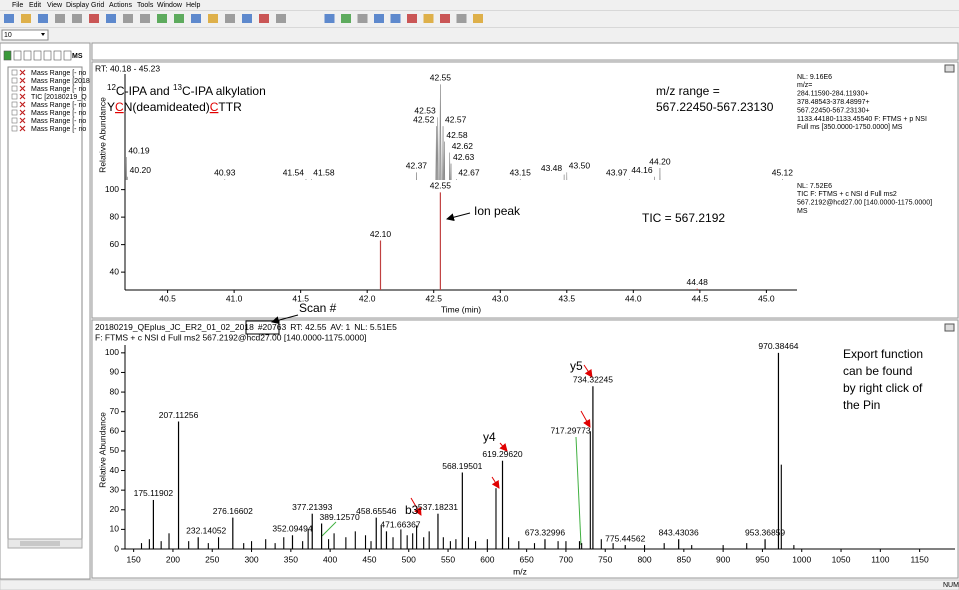 Image resolution: width=959 pixels, height=590 pixels. I want to click on menu-item: Grid, so click(97, 5).